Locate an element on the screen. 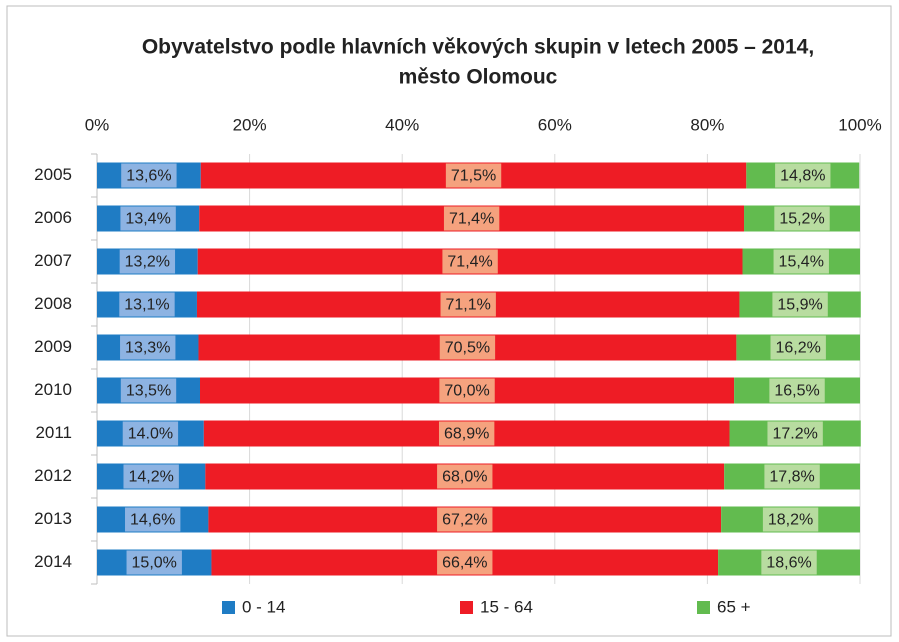  data-label: 15,9% is located at coordinates (799, 305).